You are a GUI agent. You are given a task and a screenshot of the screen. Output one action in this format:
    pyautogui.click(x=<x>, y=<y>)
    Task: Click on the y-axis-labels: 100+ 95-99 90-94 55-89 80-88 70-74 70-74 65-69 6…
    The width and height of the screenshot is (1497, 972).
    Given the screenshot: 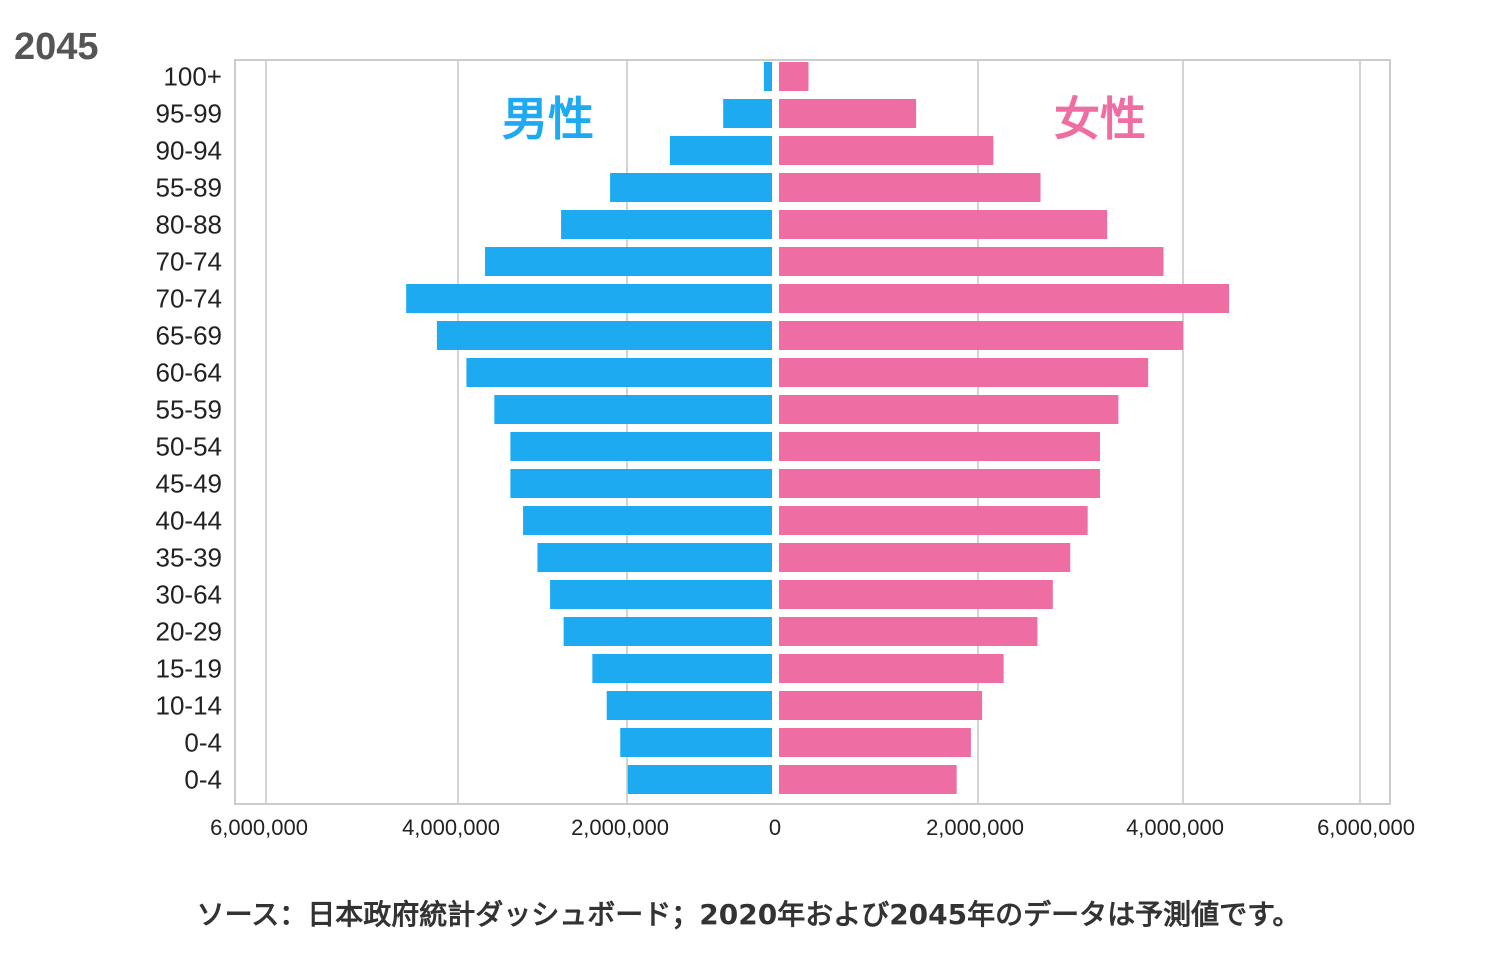 What is the action you would take?
    pyautogui.click(x=189, y=428)
    